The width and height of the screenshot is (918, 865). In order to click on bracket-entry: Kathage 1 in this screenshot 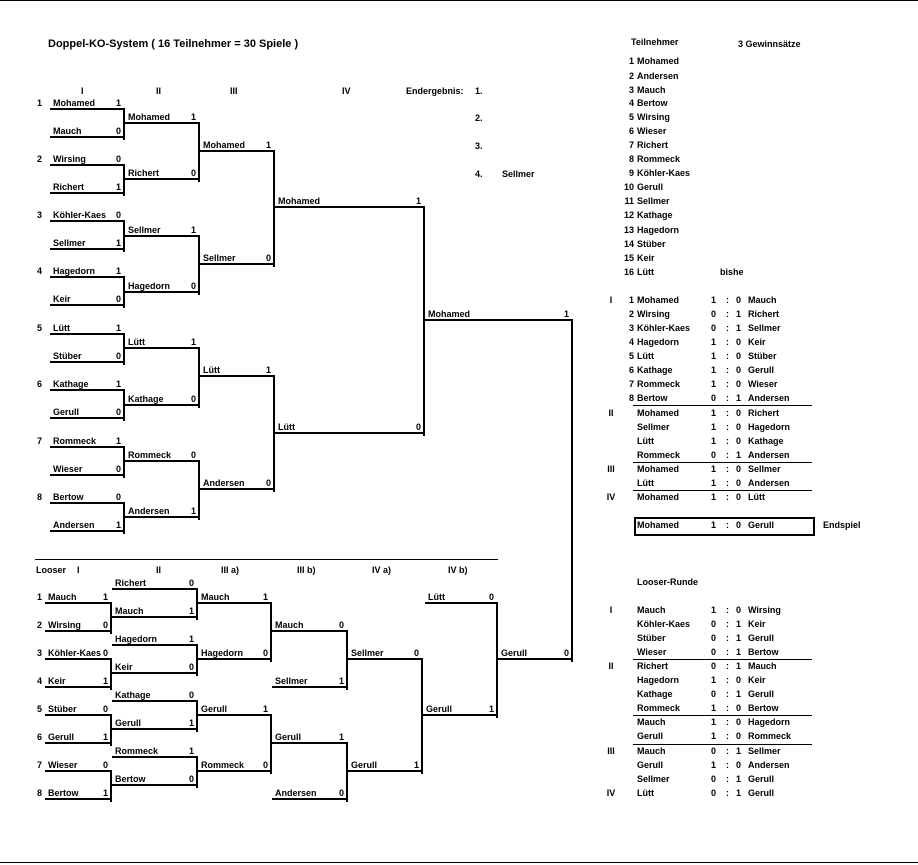, I will do `click(87, 384)`.